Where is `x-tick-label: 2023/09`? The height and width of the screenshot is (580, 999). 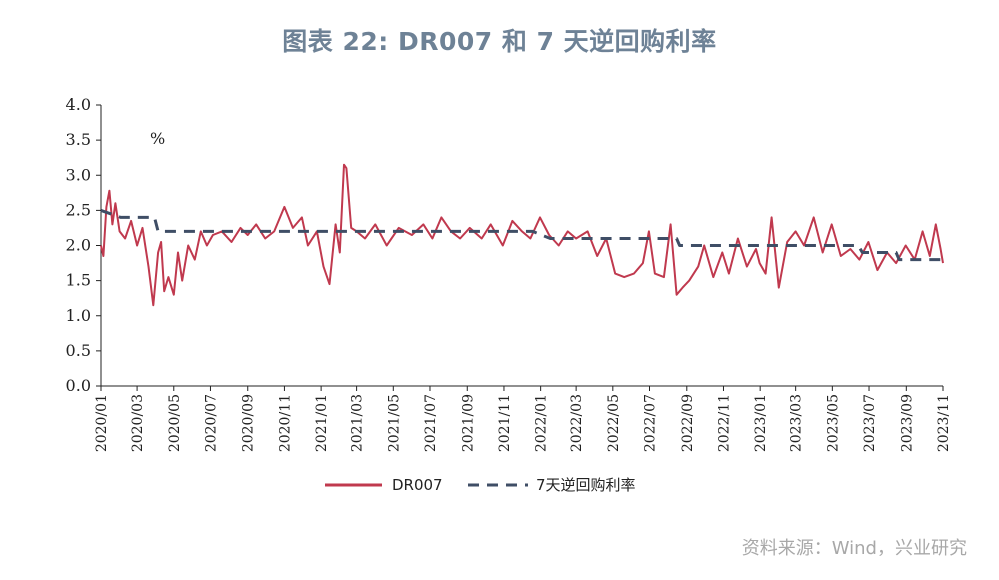
x-tick-label: 2023/09 is located at coordinates (907, 423).